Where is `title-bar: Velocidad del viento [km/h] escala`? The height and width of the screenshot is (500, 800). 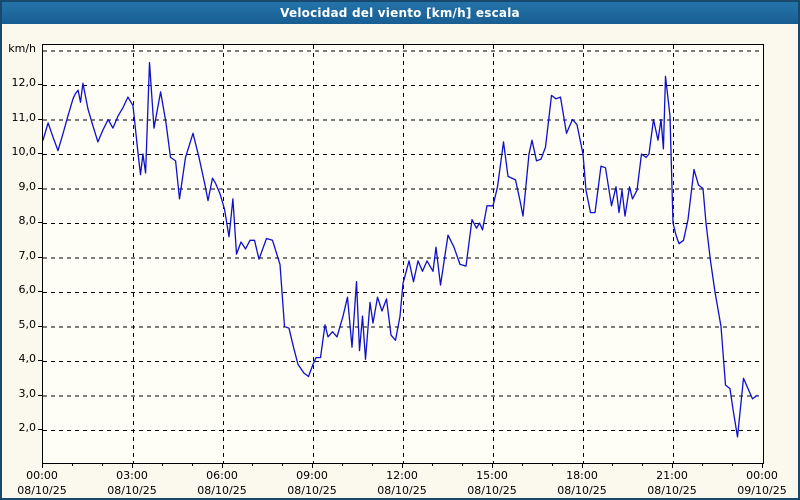 title-bar: Velocidad del viento [km/h] escala is located at coordinates (400, 13).